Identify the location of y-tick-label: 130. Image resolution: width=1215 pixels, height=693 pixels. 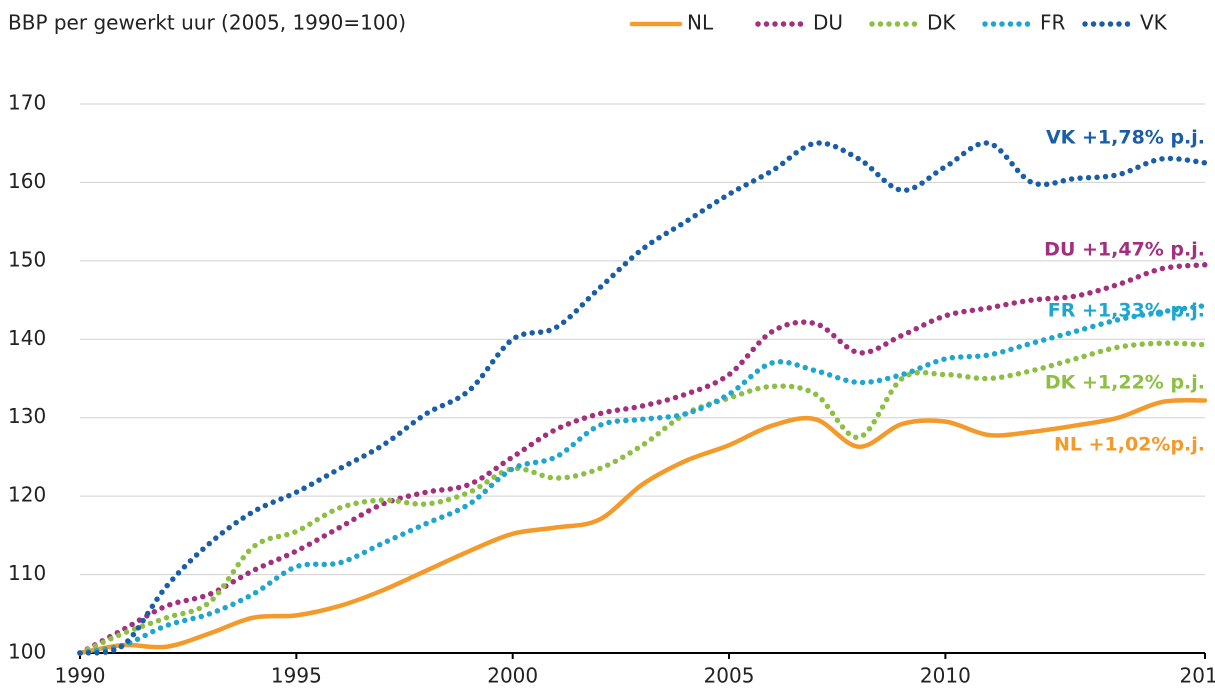
(27, 416).